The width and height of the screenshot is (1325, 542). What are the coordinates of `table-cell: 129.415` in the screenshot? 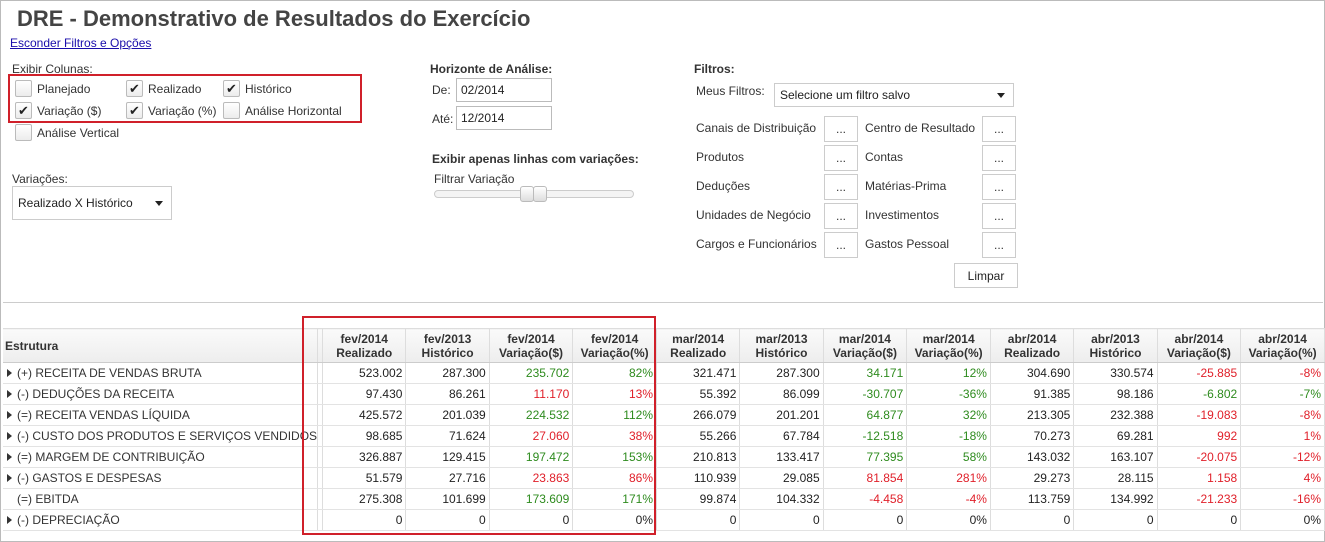 It's located at (447, 457).